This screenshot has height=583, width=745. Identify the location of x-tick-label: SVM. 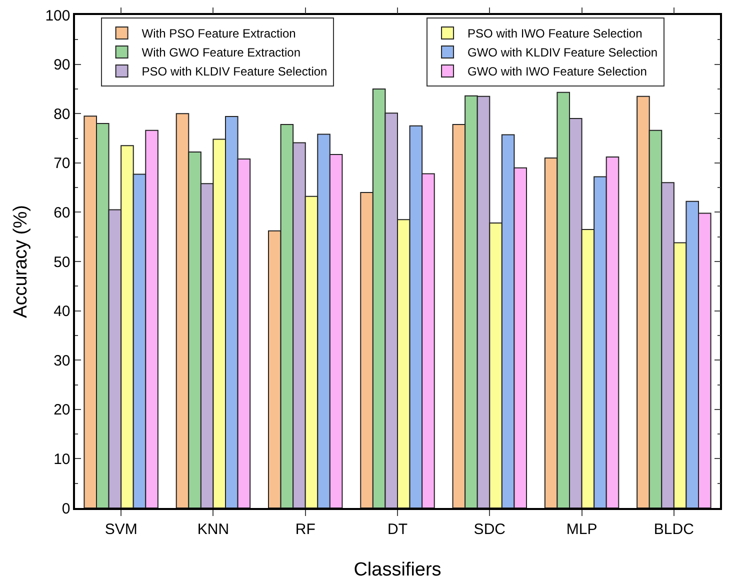
(121, 529).